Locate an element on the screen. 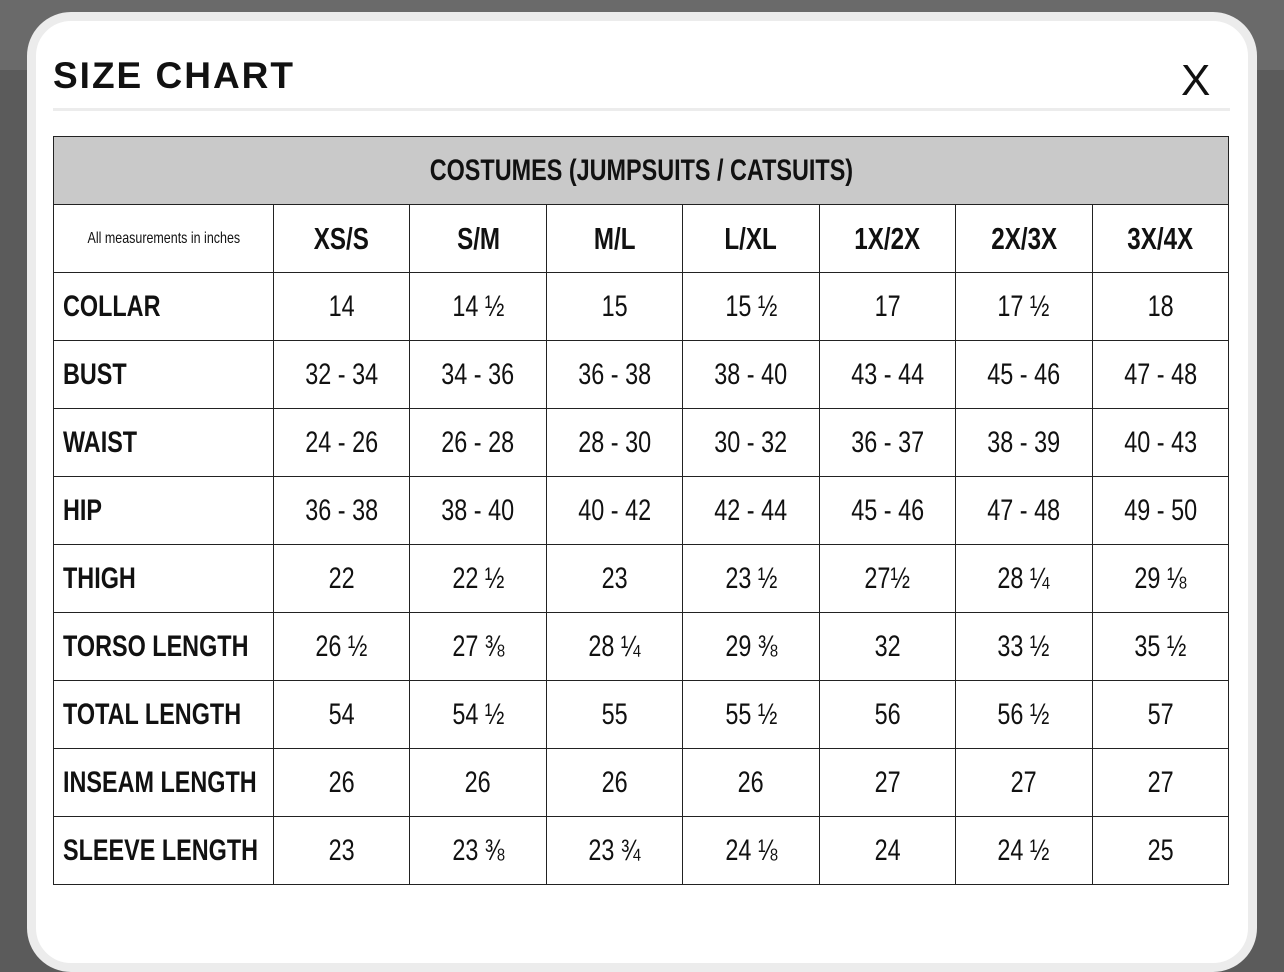 Image resolution: width=1284 pixels, height=972 pixels. measure-value-text: 17 is located at coordinates (887, 306).